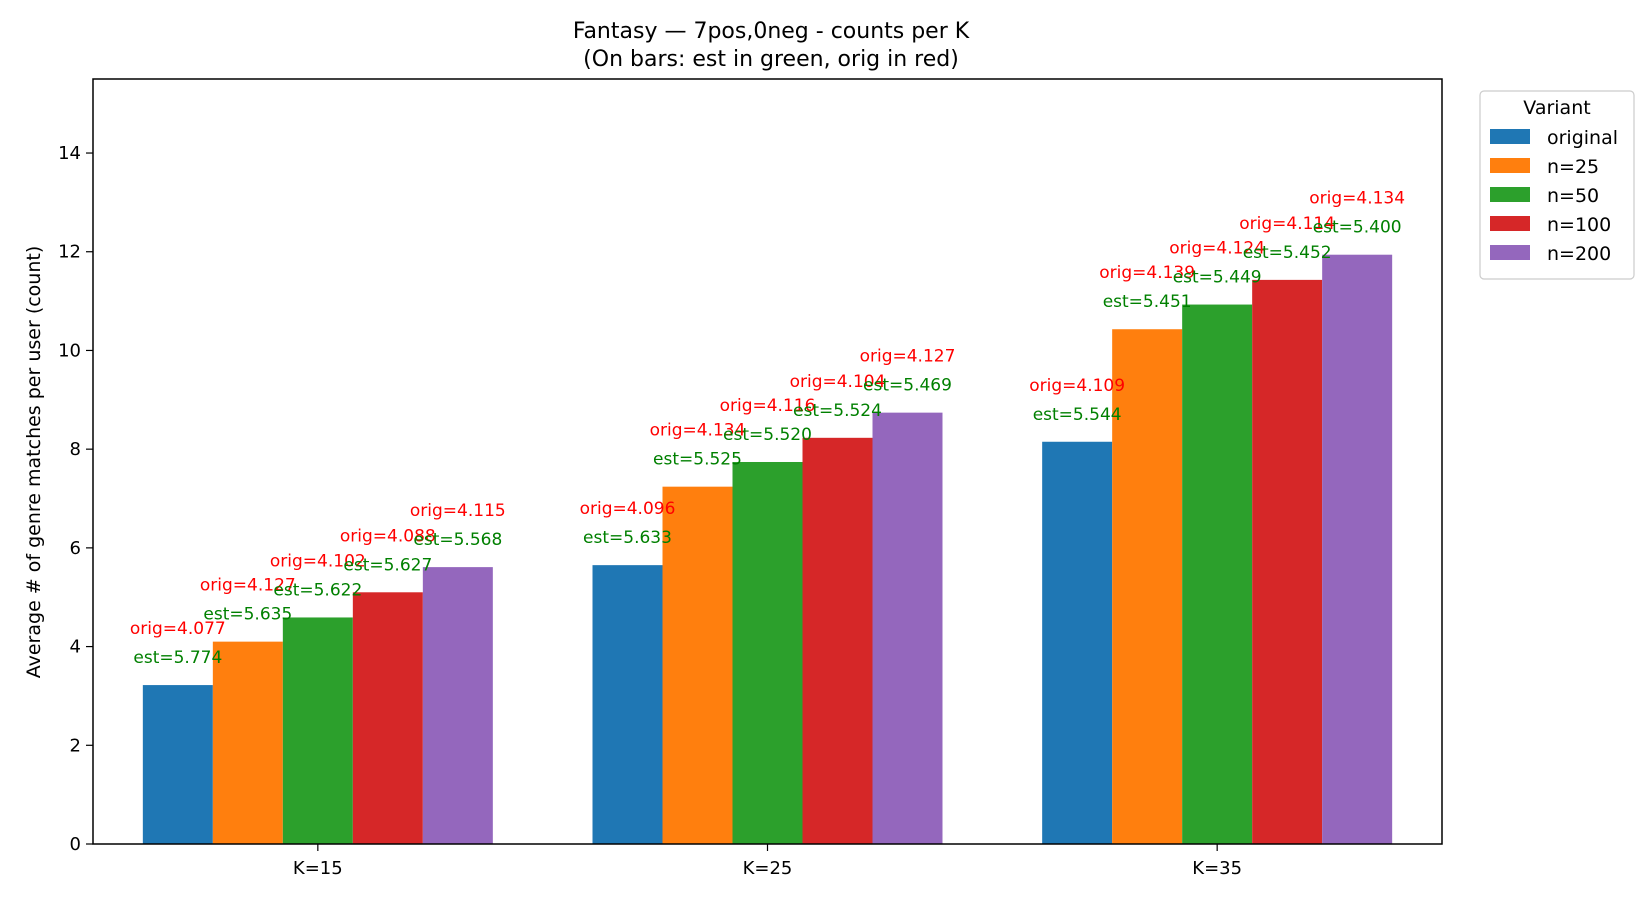 This screenshot has width=1650, height=900. I want to click on y-tick-label: 8, so click(75, 449).